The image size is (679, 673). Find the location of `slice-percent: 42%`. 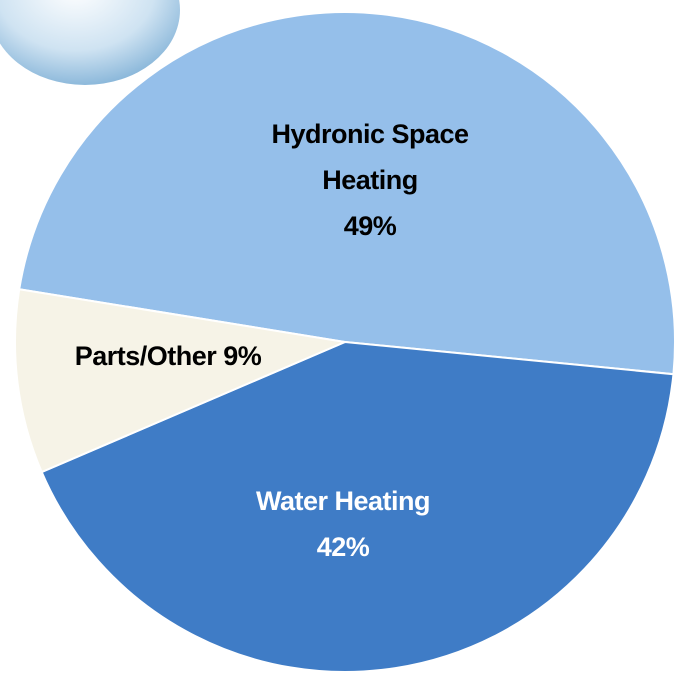

slice-percent: 42% is located at coordinates (343, 547).